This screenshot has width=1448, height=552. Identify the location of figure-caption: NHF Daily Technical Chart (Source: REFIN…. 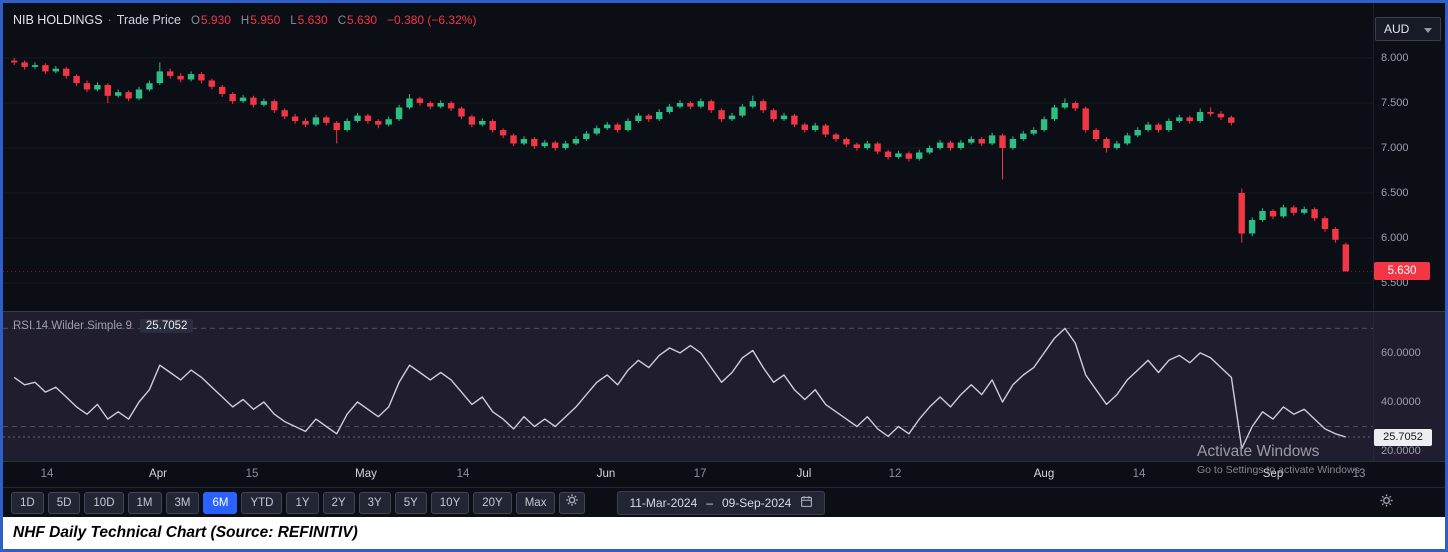
(185, 532).